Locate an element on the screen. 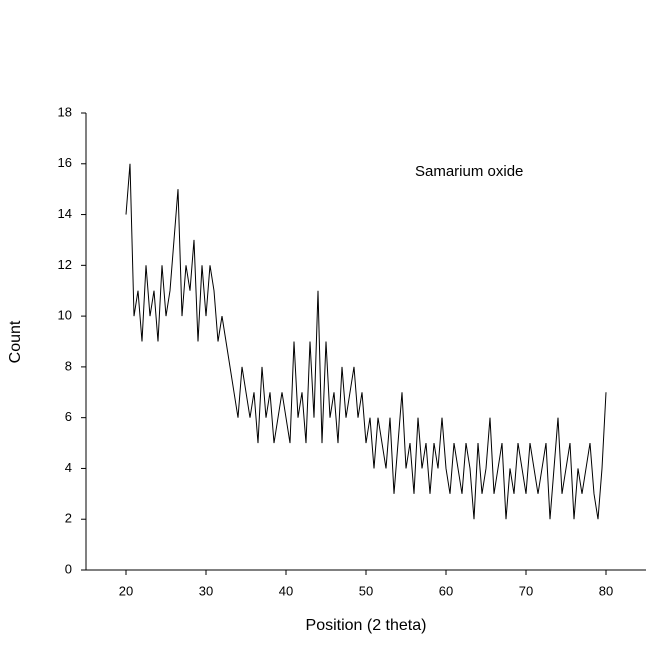 This screenshot has height=672, width=672. y-tick-label: 14 is located at coordinates (65, 213).